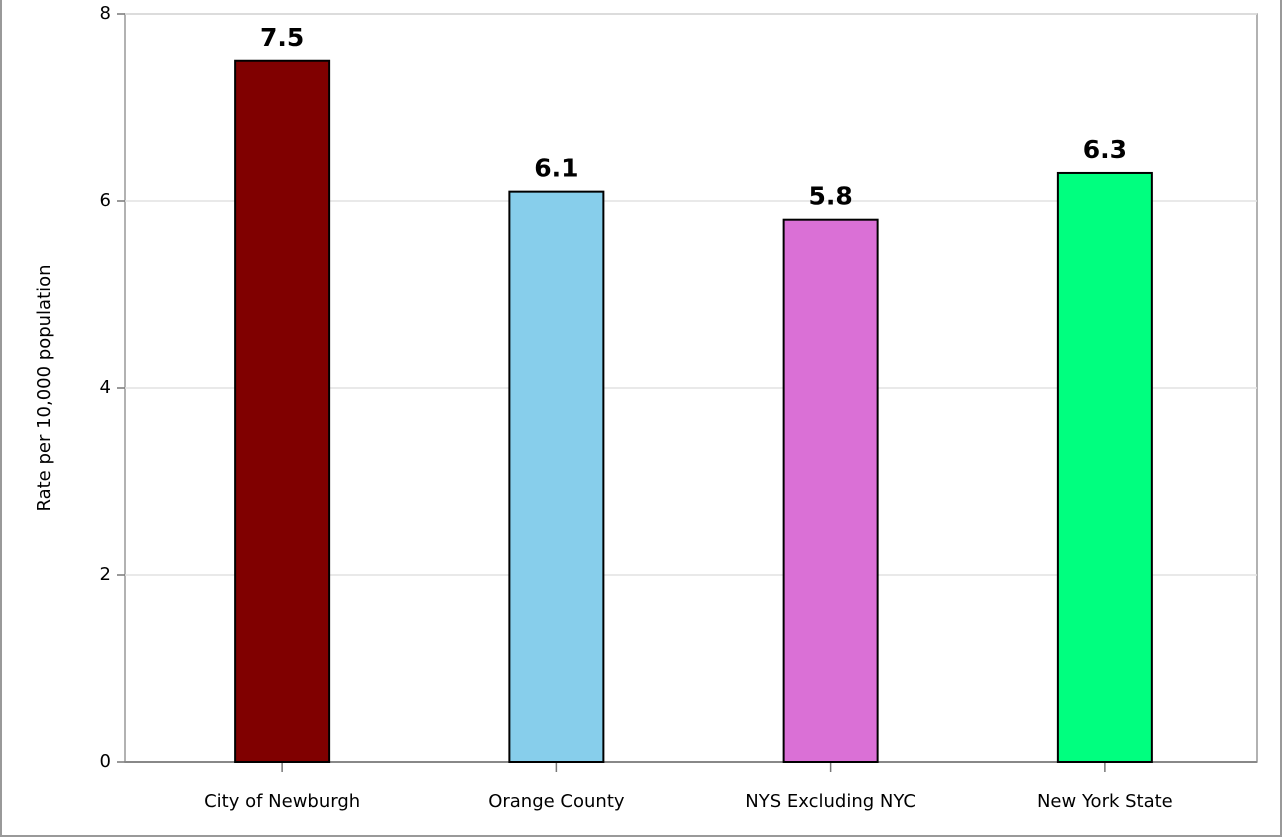  I want to click on x-tick-label: NYS Excluding NYC, so click(830, 801).